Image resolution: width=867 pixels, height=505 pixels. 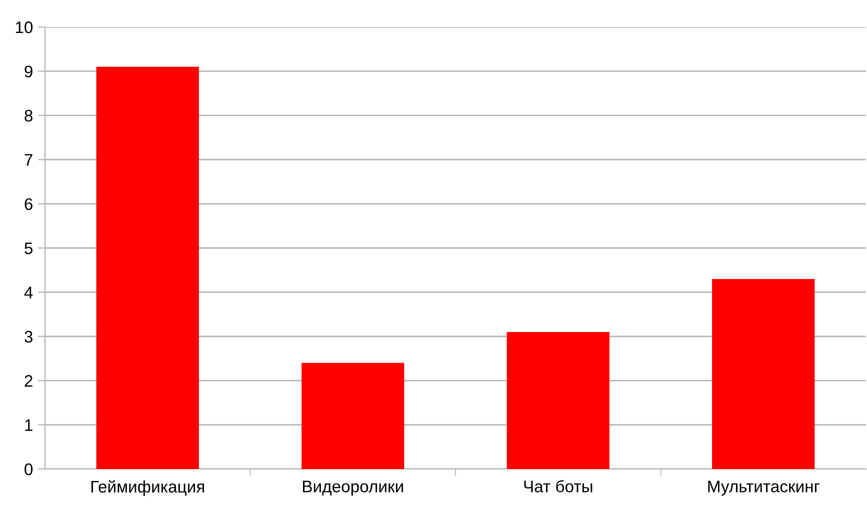 What do you see at coordinates (353, 488) in the screenshot?
I see `x-tick-label: Видеоролики` at bounding box center [353, 488].